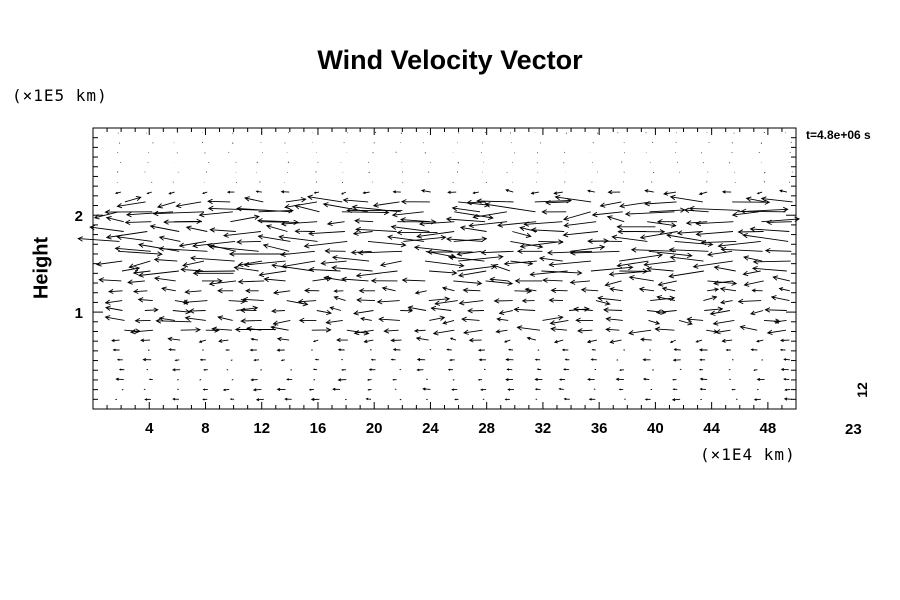 The image size is (900, 600). I want to click on x-tick-label: 4, so click(149, 428).